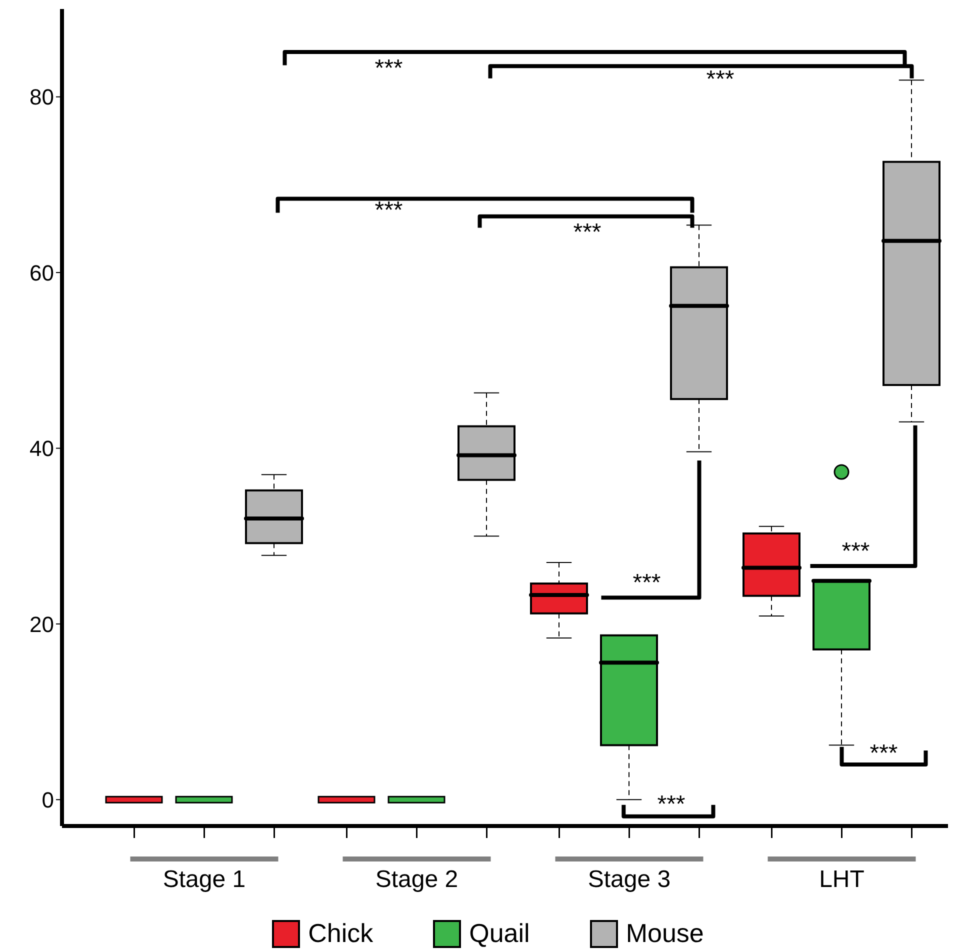 This screenshot has height=952, width=968. I want to click on y-tick-label: 40, so click(42, 449).